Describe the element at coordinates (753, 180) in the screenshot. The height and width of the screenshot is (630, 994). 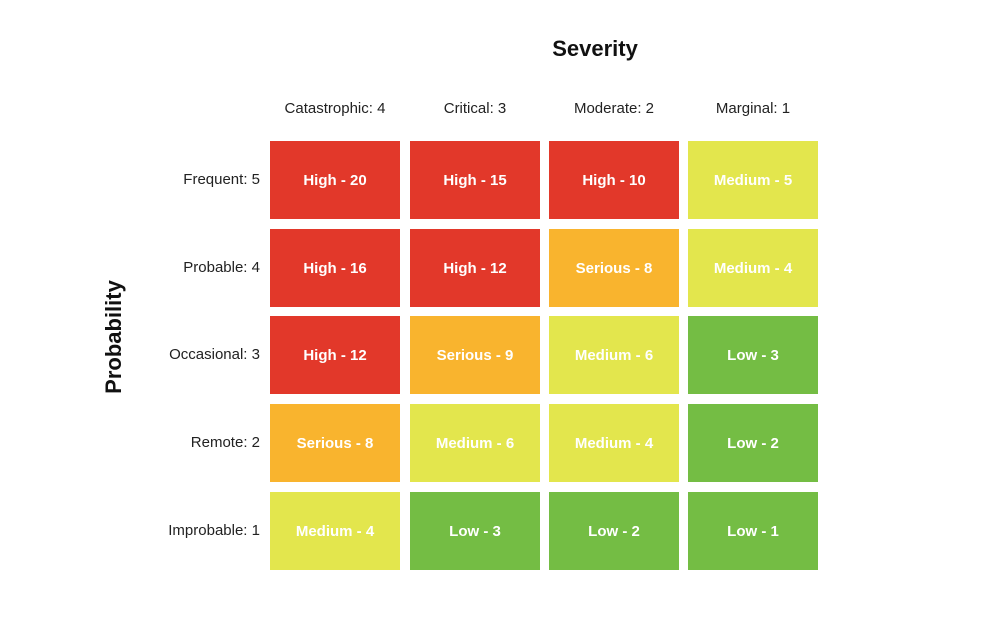
I see `risk-cell-medium: Medium - 5` at that location.